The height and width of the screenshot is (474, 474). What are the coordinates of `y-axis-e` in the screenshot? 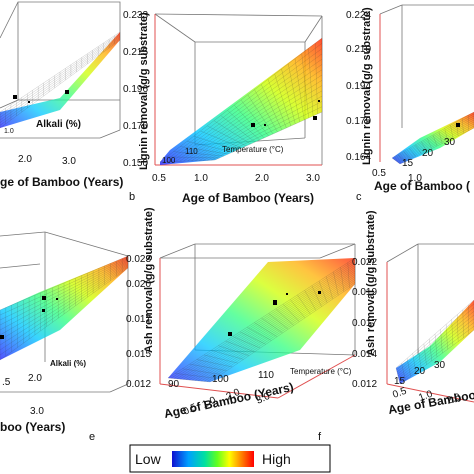 It's located at (316, 376).